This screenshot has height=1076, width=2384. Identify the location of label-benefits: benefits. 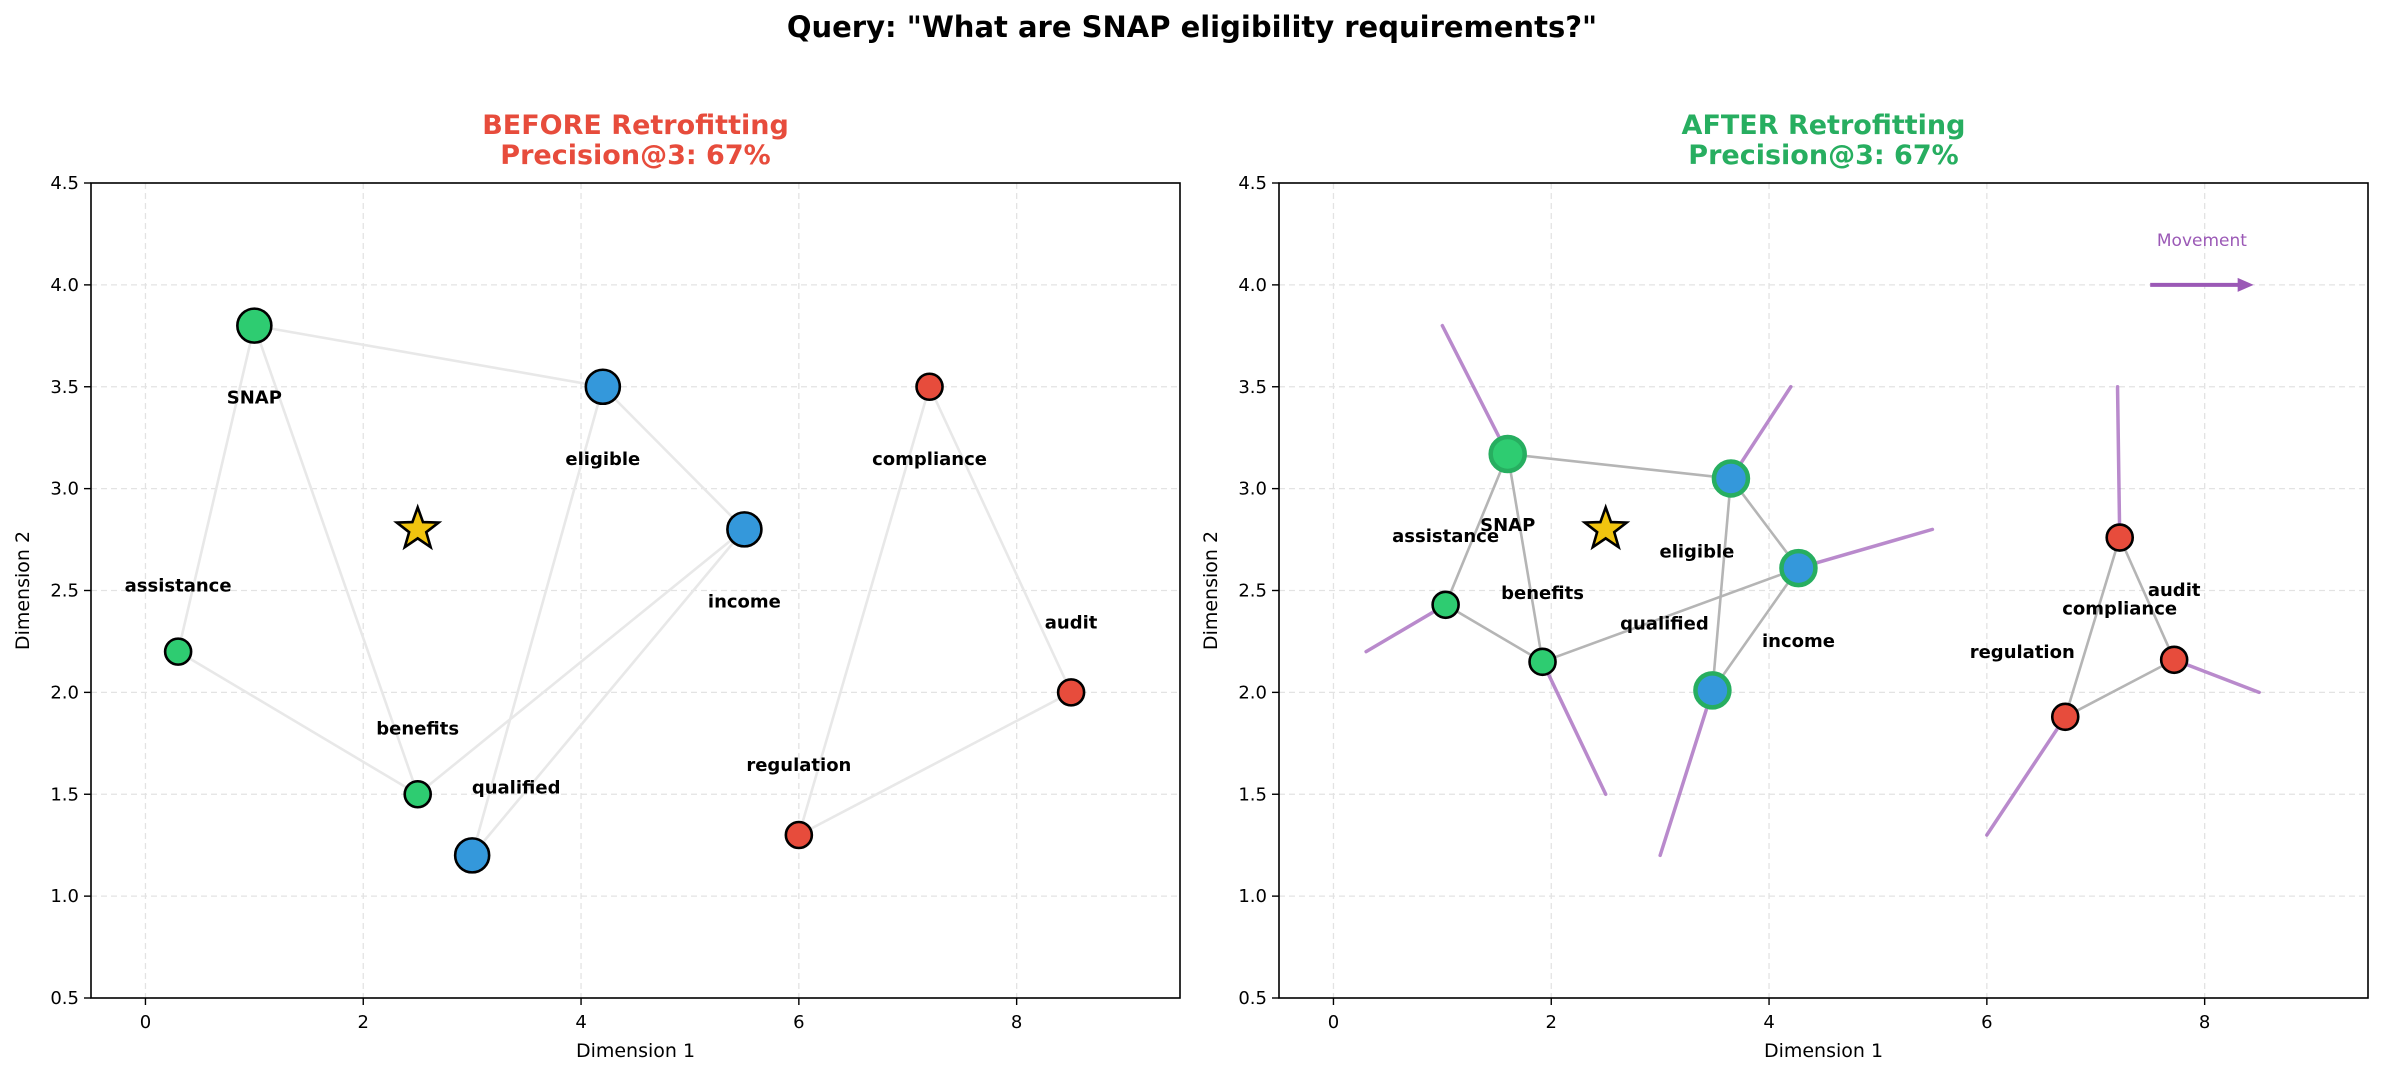
(1542, 593).